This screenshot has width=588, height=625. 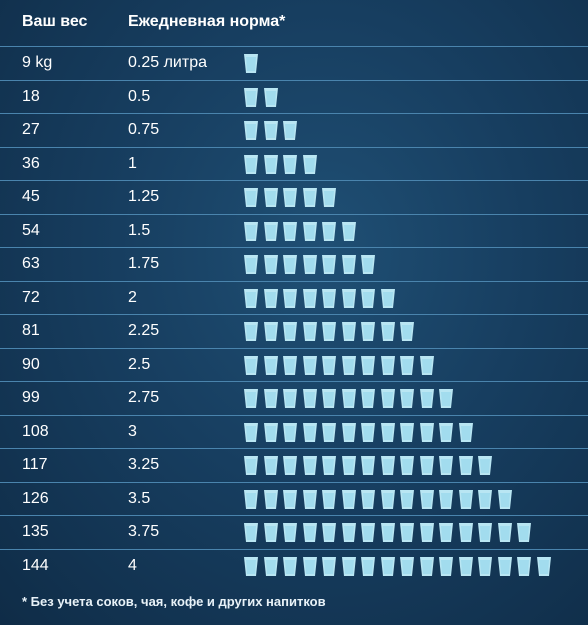 What do you see at coordinates (31, 230) in the screenshot?
I see `weight-cell: 54` at bounding box center [31, 230].